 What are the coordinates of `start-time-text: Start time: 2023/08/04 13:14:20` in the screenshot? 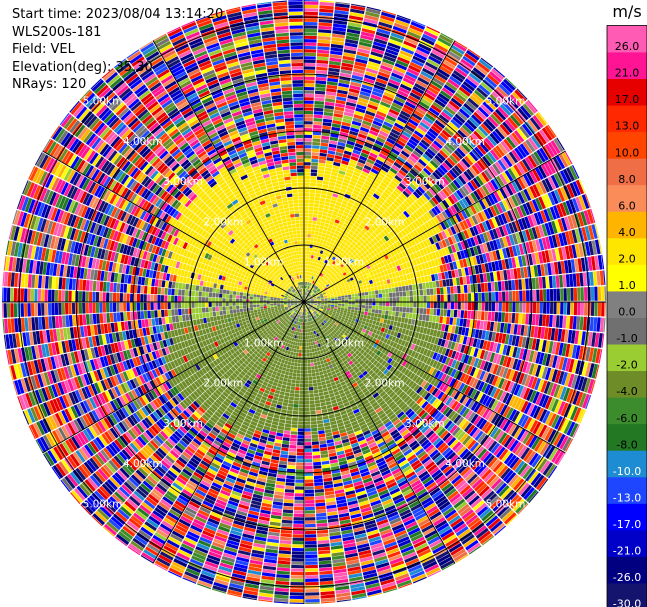 It's located at (118, 14).